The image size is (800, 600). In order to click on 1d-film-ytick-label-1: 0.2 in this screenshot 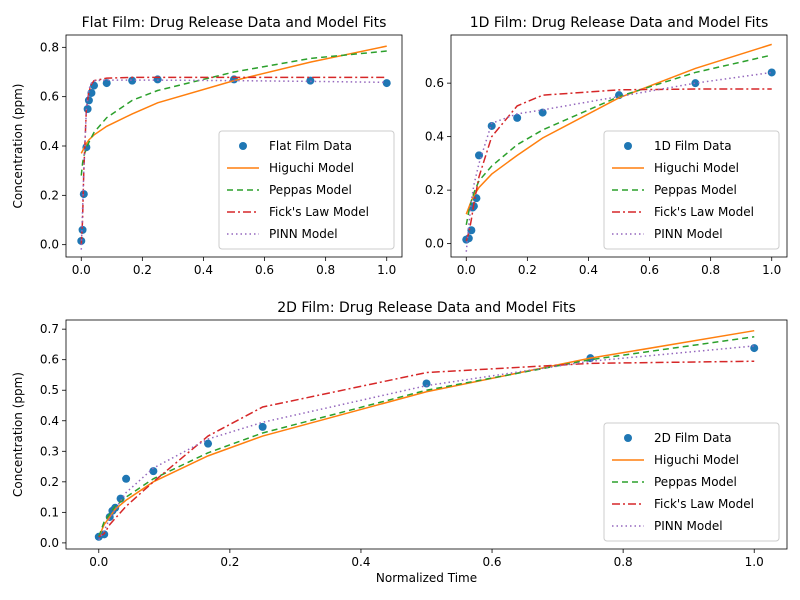, I will do `click(434, 190)`.